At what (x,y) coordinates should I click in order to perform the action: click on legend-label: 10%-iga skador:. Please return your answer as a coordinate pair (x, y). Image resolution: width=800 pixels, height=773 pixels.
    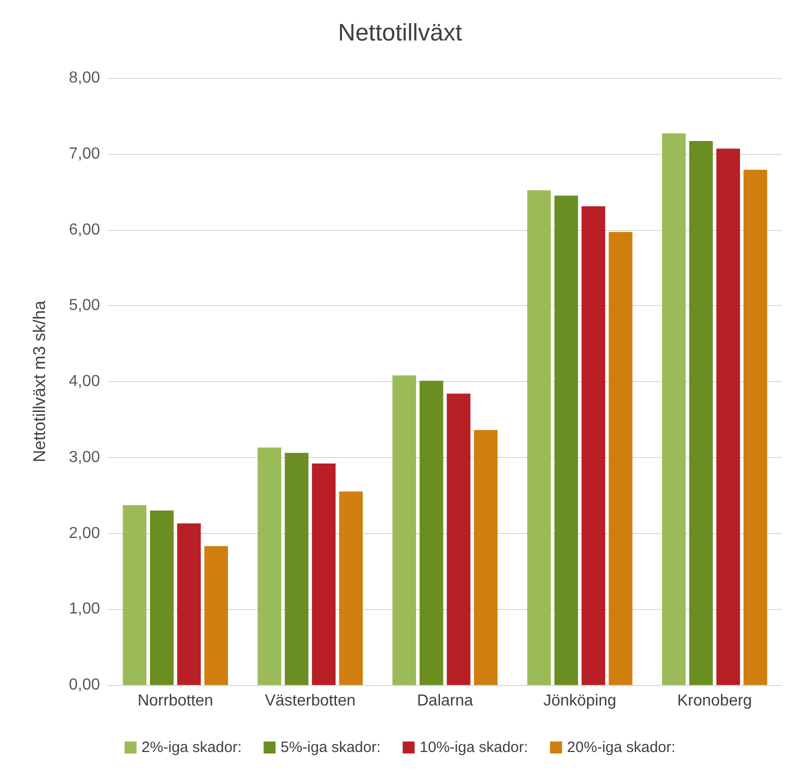
    Looking at the image, I should click on (474, 747).